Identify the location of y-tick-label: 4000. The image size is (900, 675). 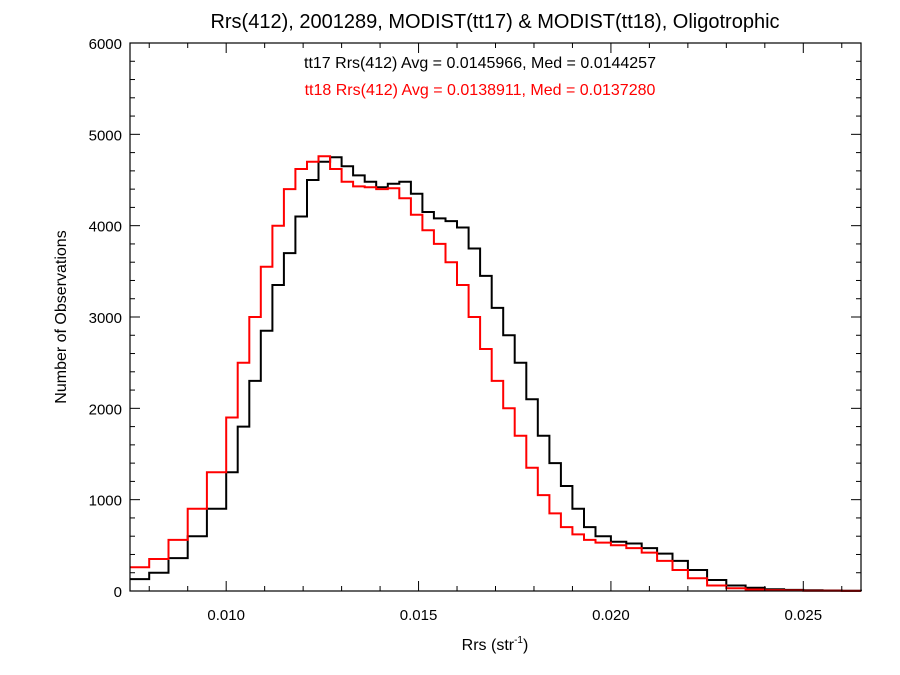
(105, 227).